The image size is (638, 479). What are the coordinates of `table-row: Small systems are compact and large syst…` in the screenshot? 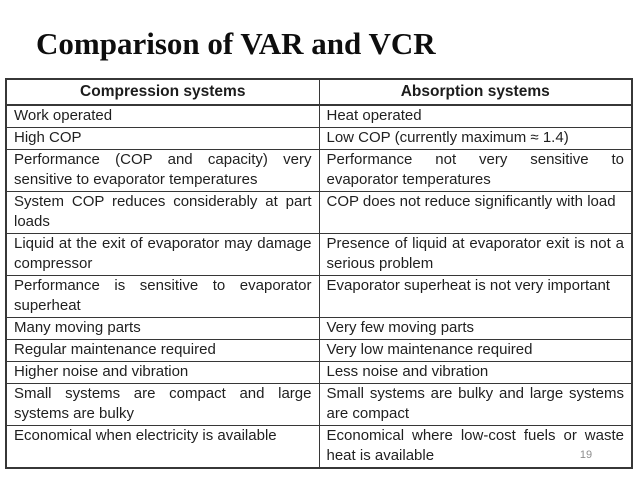 It's located at (319, 404).